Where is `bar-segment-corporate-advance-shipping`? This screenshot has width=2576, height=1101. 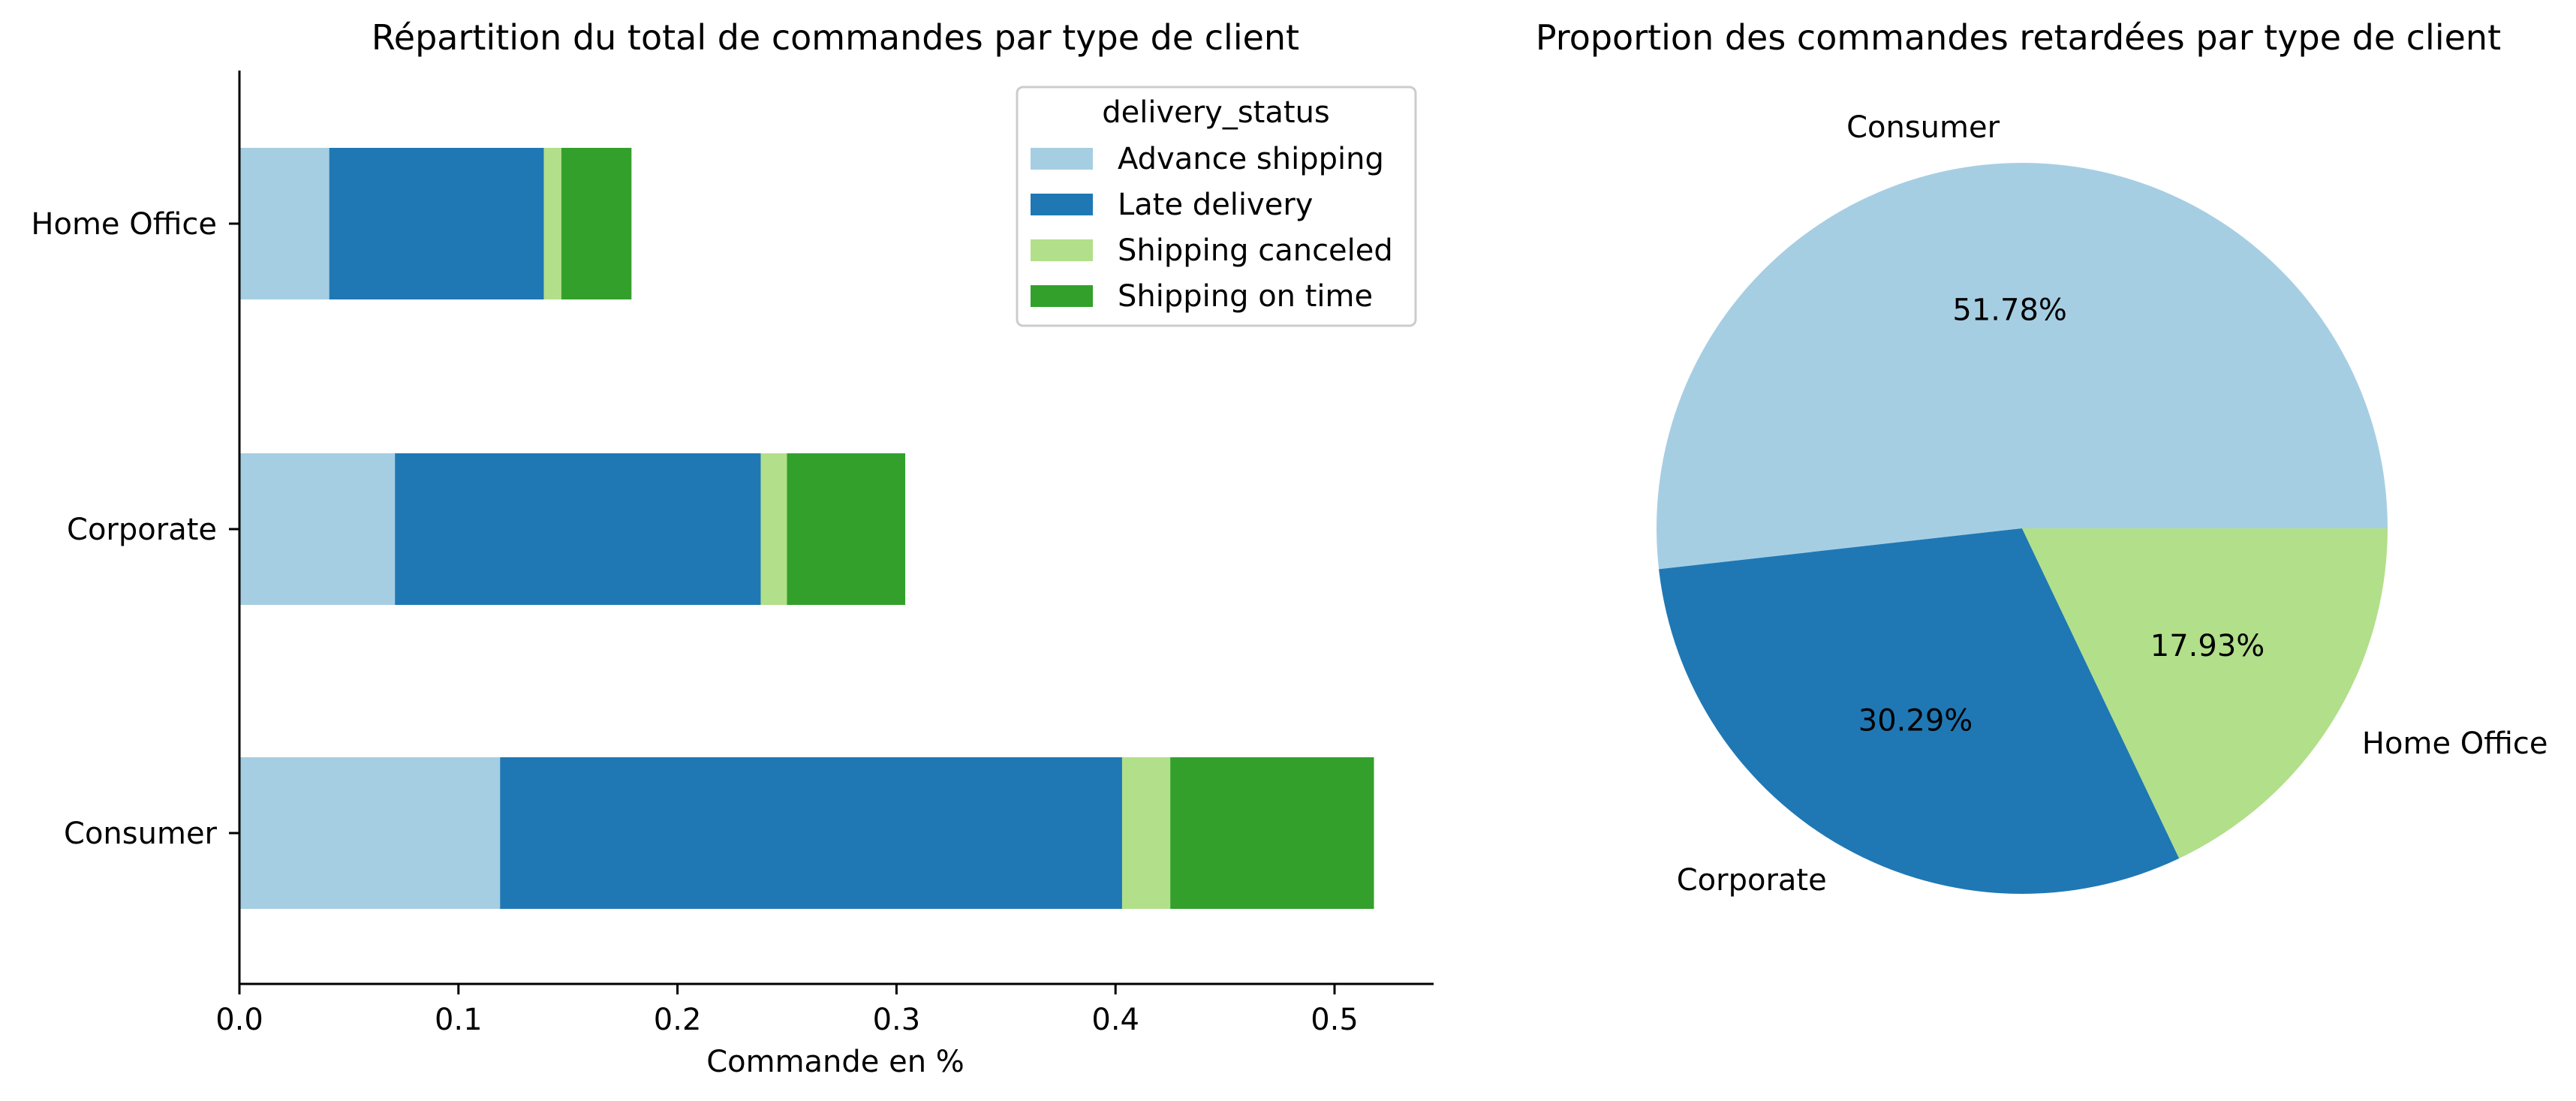 bar-segment-corporate-advance-shipping is located at coordinates (317, 529).